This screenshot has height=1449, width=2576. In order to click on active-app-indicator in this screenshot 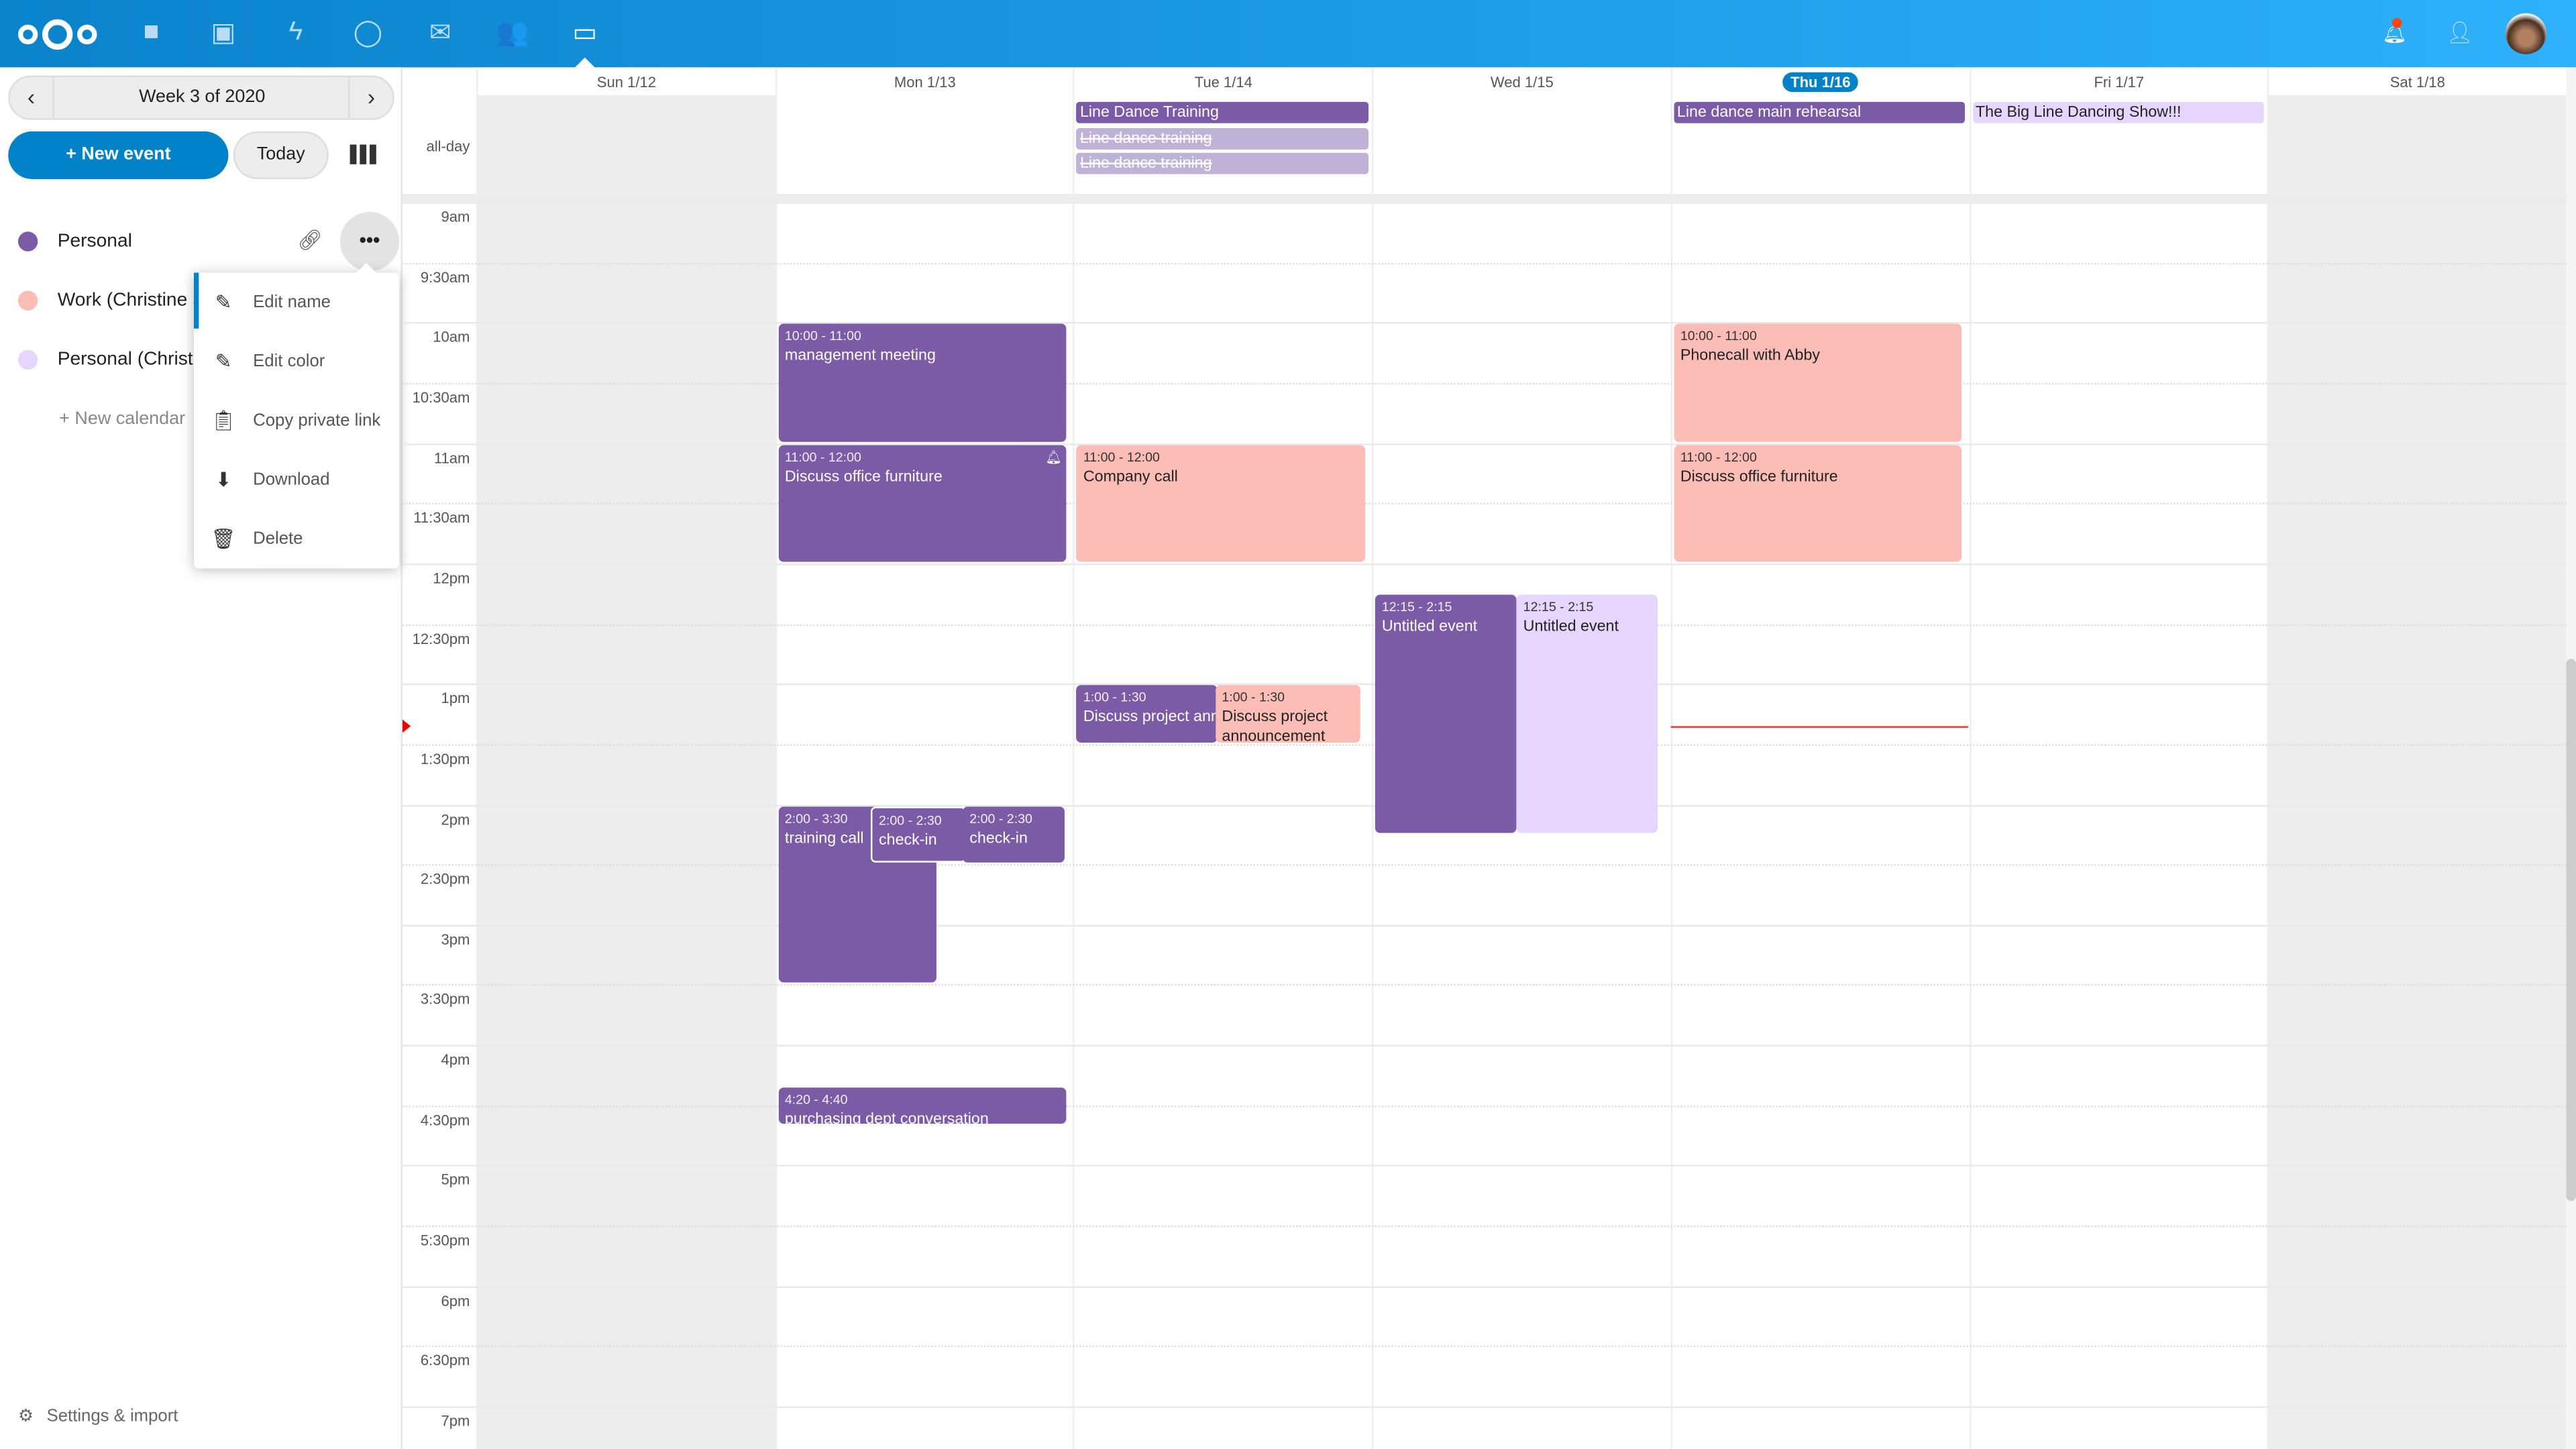, I will do `click(585, 62)`.